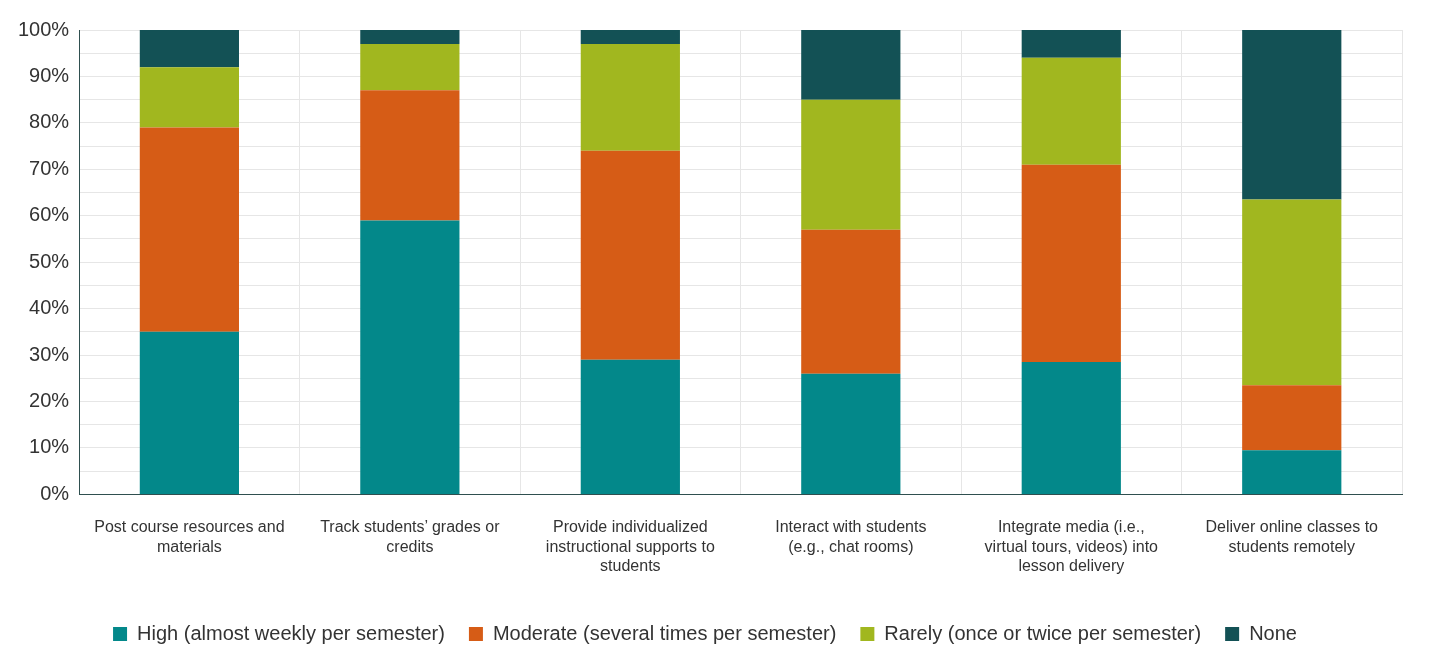 Image resolution: width=1440 pixels, height=662 pixels. What do you see at coordinates (55, 492) in the screenshot?
I see `y-tick-label: 0%` at bounding box center [55, 492].